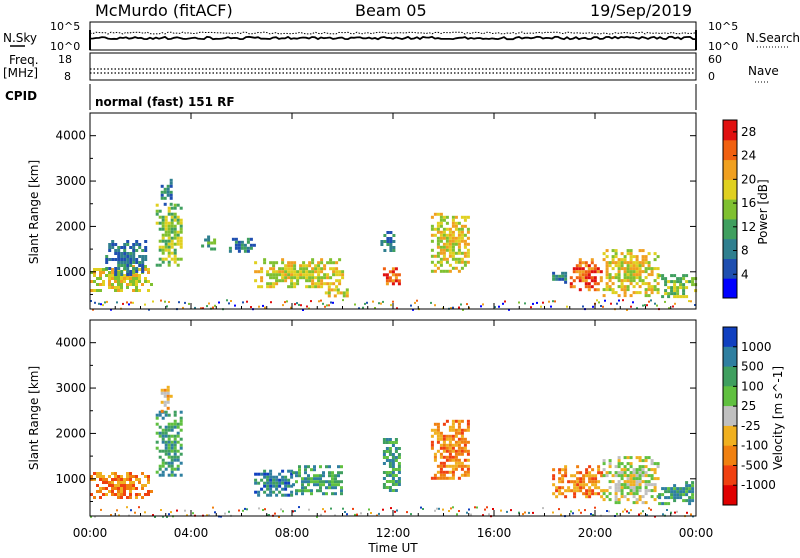 The height and width of the screenshot is (558, 800). Describe the element at coordinates (773, 38) in the screenshot. I see `noise-search-label: N.Search` at that location.